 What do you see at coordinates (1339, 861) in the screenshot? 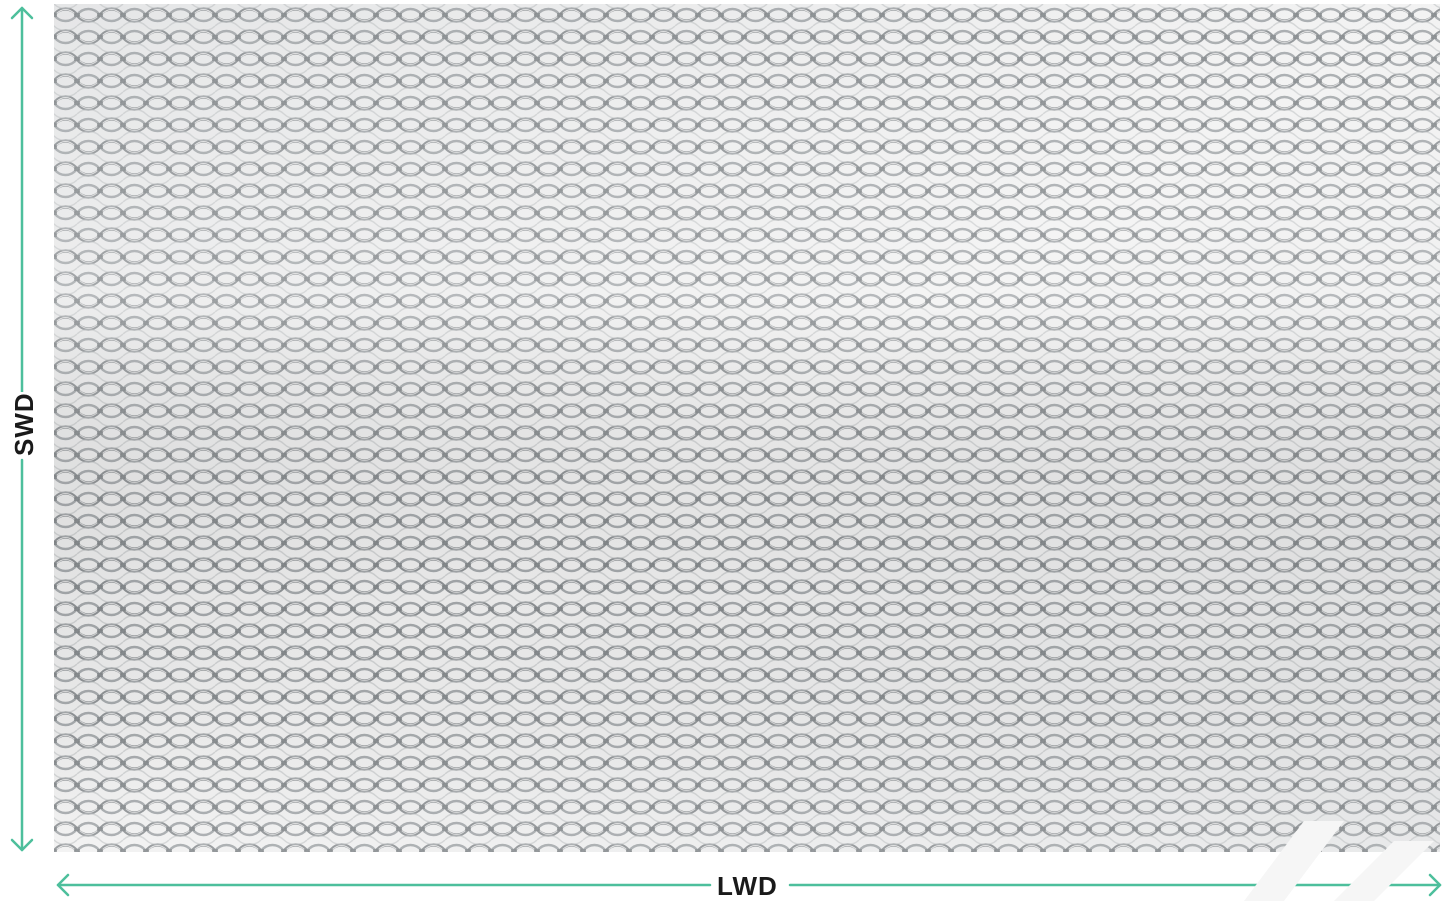
I see `watermark-logo` at bounding box center [1339, 861].